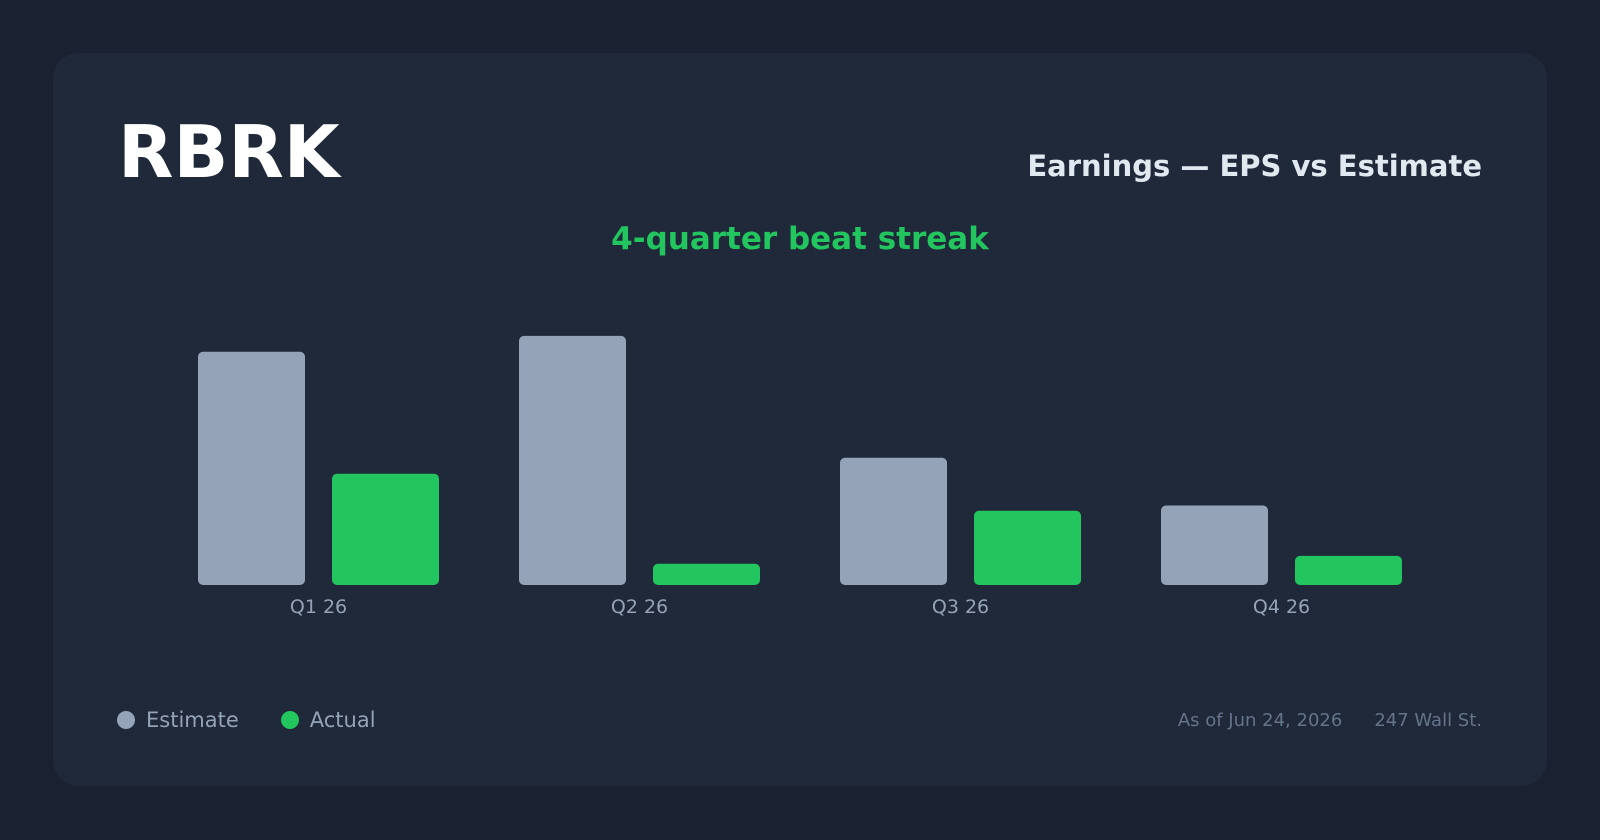 The image size is (1600, 840). I want to click on x-tick-label: Q1 26, so click(318, 607).